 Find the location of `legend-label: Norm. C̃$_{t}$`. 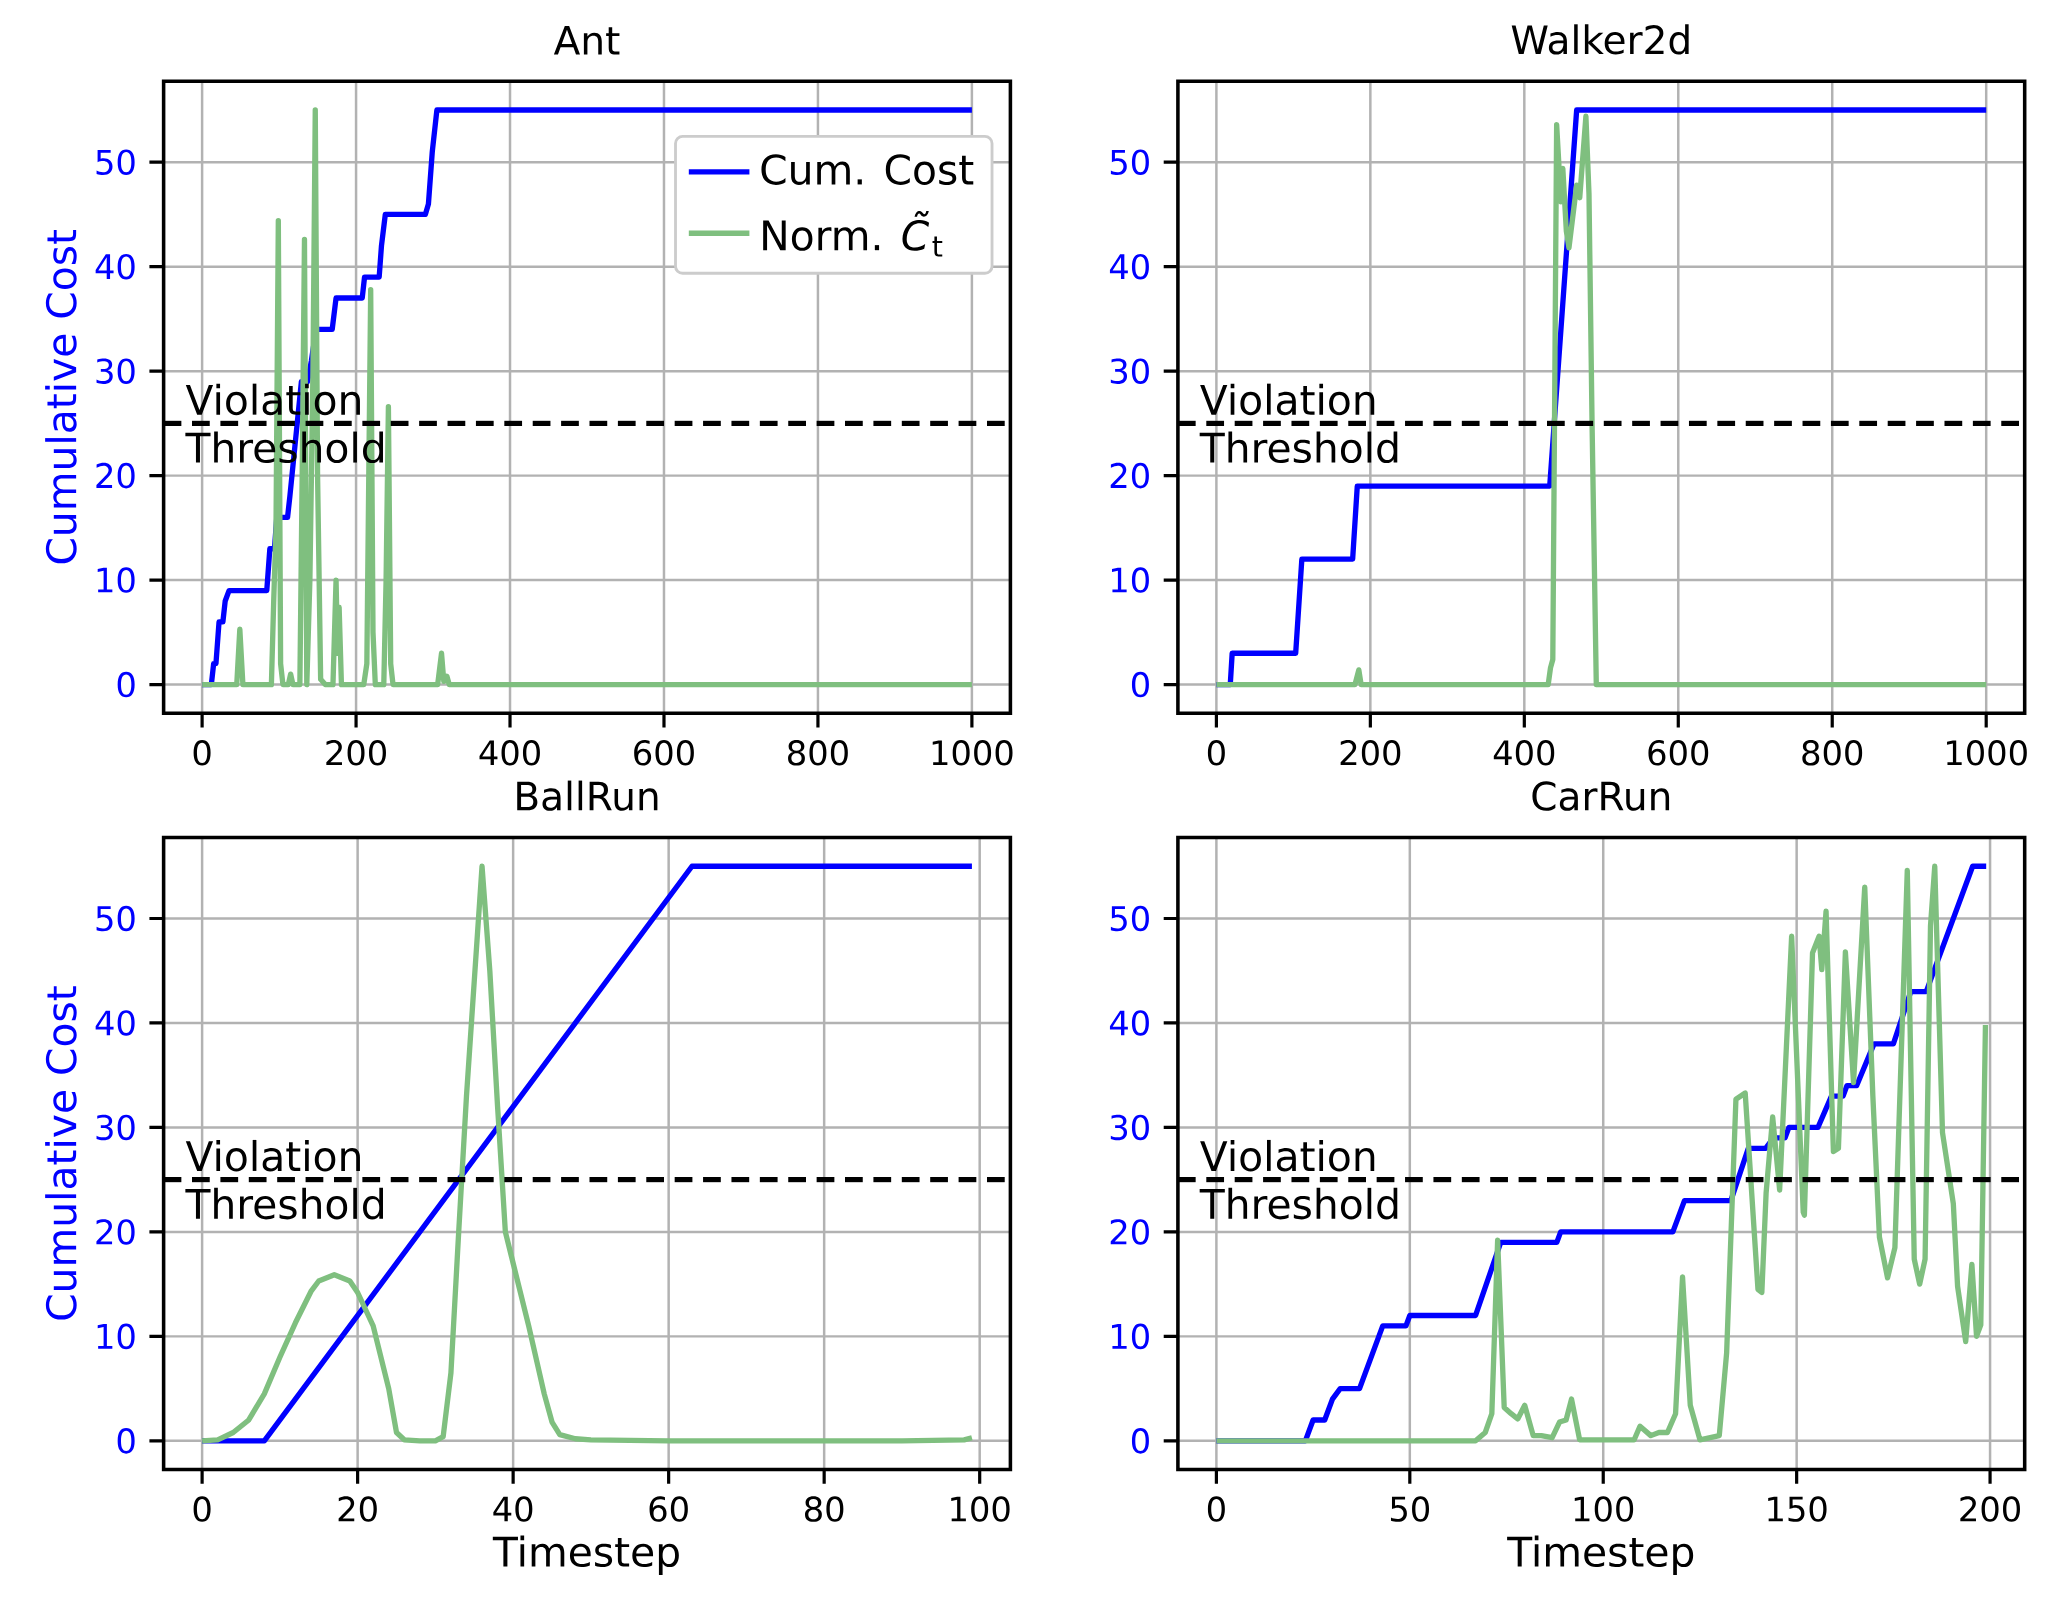

legend-label: Norm. C̃$_{t}$ is located at coordinates (853, 234).